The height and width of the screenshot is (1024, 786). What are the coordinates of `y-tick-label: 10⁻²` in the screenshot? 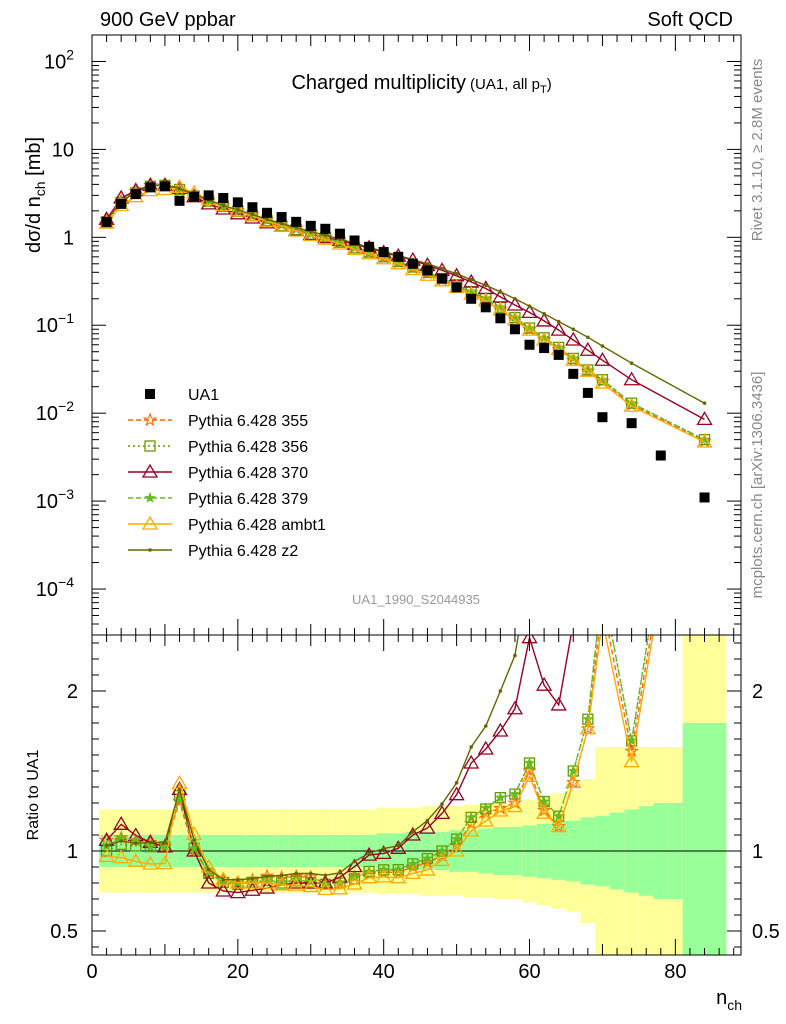 It's located at (55, 411).